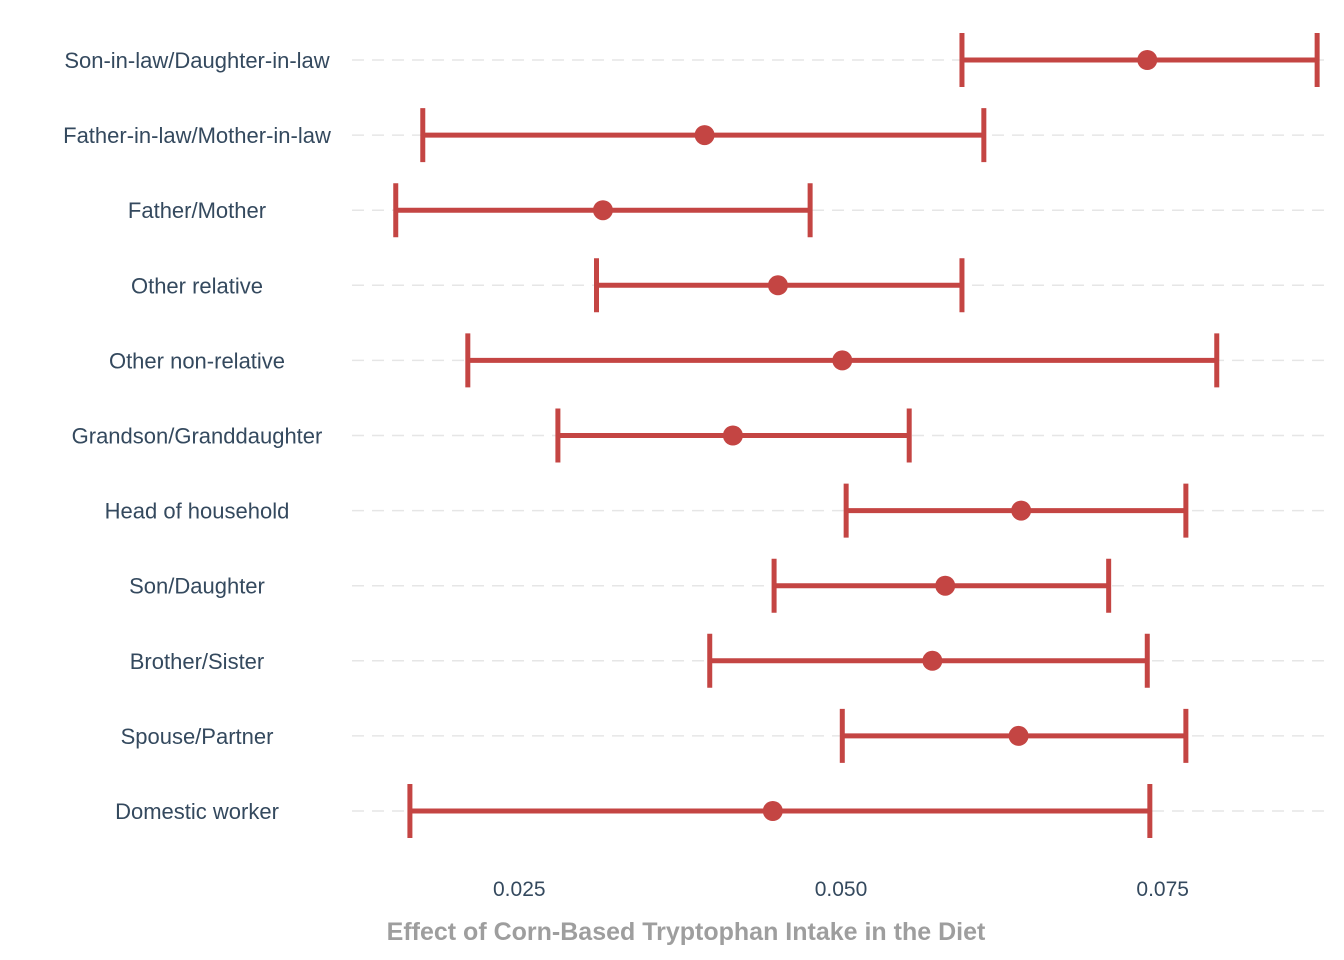  Describe the element at coordinates (197, 586) in the screenshot. I see `category-label: Son/Daughter` at that location.